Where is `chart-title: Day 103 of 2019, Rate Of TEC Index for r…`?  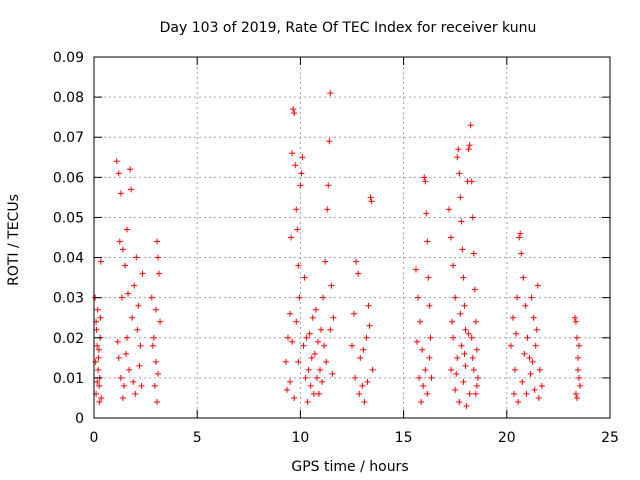
chart-title: Day 103 of 2019, Rate Of TEC Index for r… is located at coordinates (348, 28).